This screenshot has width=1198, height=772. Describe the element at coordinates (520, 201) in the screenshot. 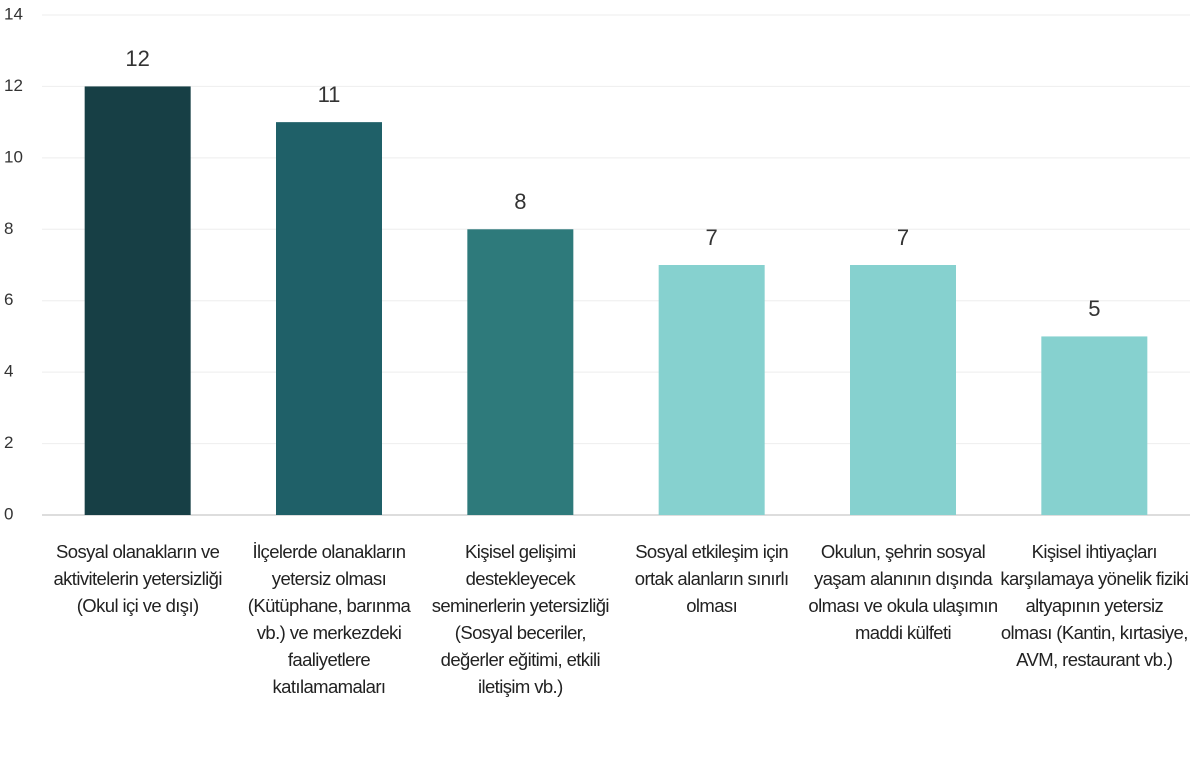

I see `data-label: 8` at that location.